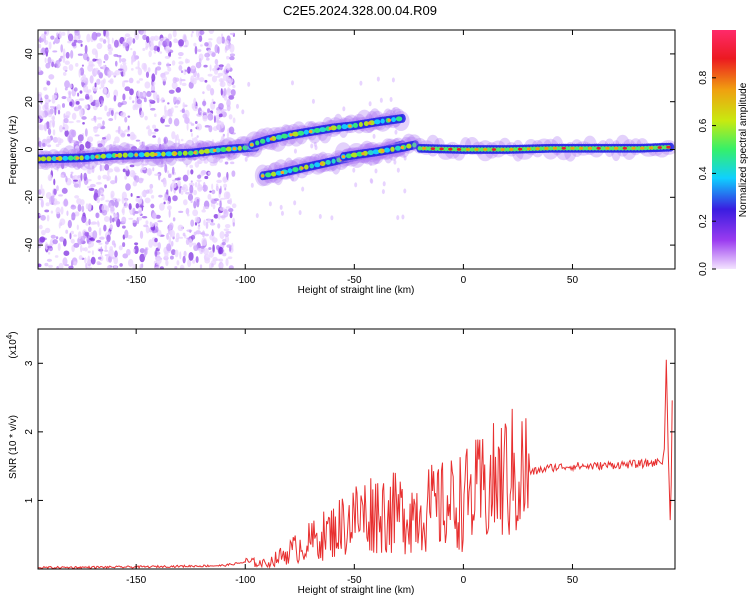  Describe the element at coordinates (29, 102) in the screenshot. I see `y-tick-label: 20` at that location.